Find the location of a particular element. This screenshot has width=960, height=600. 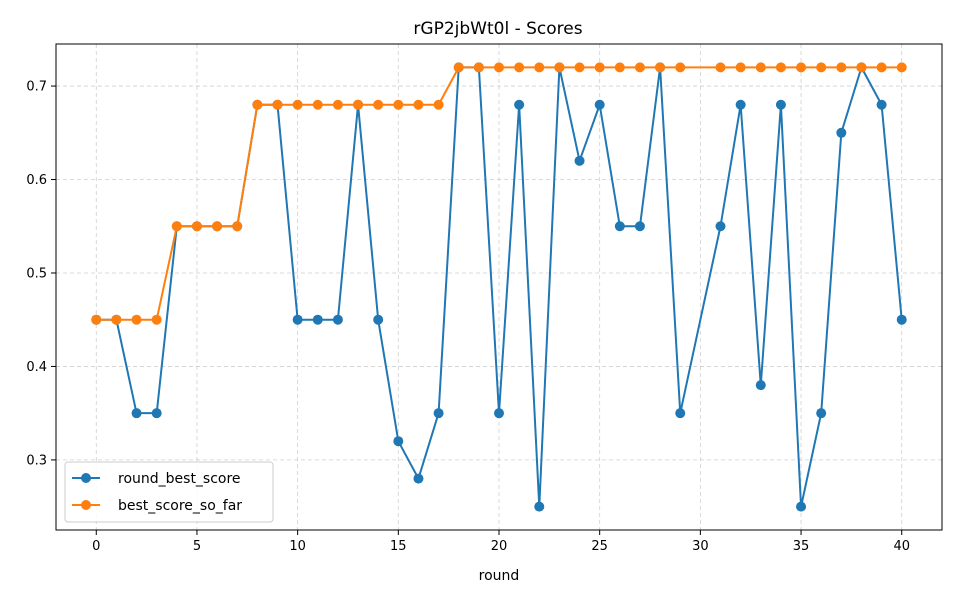

legend-marker-best-score-so-far is located at coordinates (86, 505).